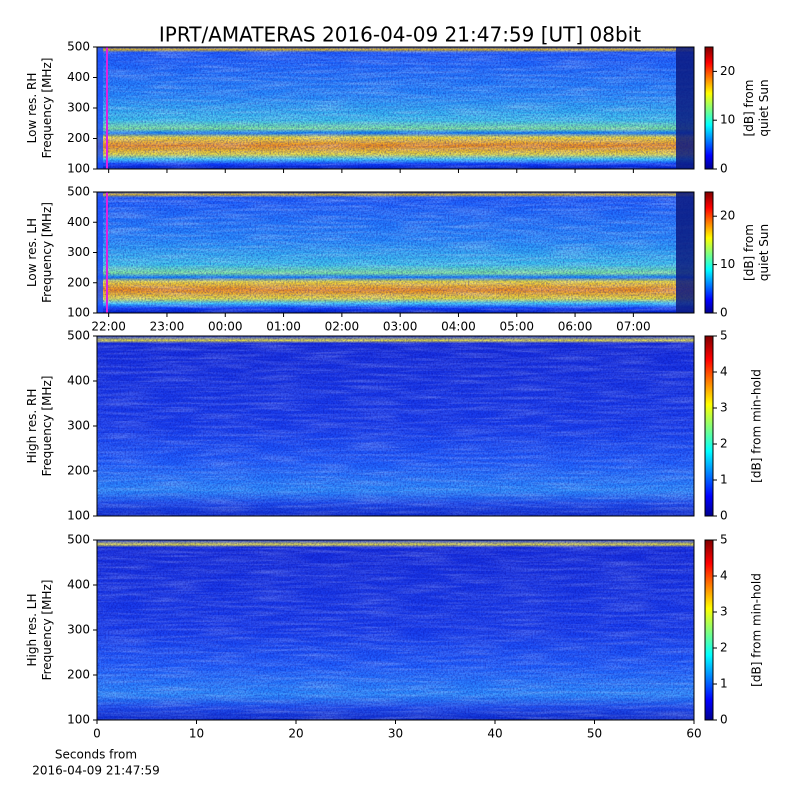 The width and height of the screenshot is (800, 800). Describe the element at coordinates (32, 108) in the screenshot. I see `y-axis-label: Low res. RH` at that location.